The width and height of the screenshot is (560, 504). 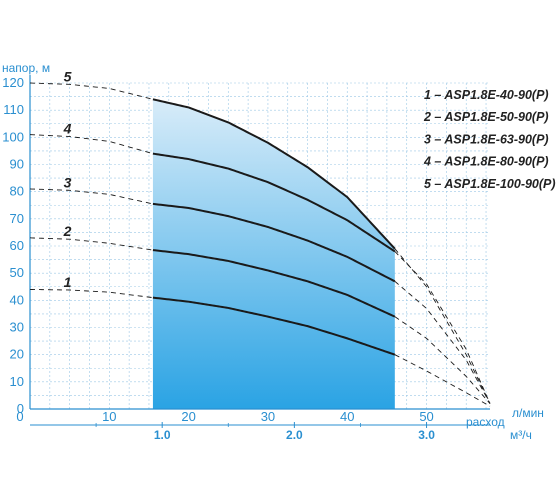 What do you see at coordinates (17, 299) in the screenshot?
I see `y-tick-label: 40` at bounding box center [17, 299].